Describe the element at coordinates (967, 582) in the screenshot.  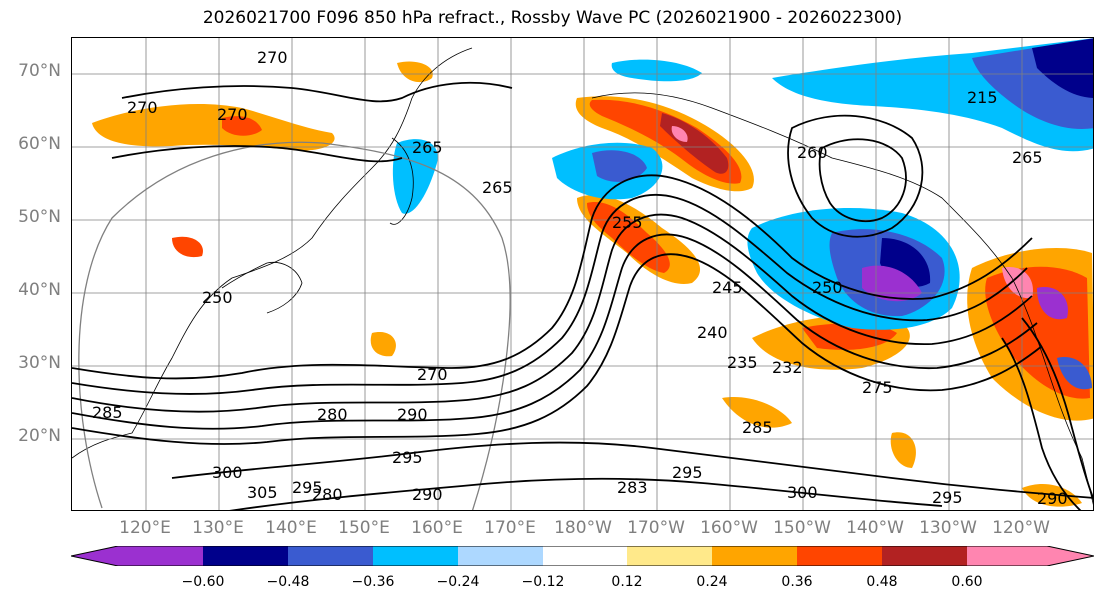
I see `colorbar-tick: 0.60` at that location.